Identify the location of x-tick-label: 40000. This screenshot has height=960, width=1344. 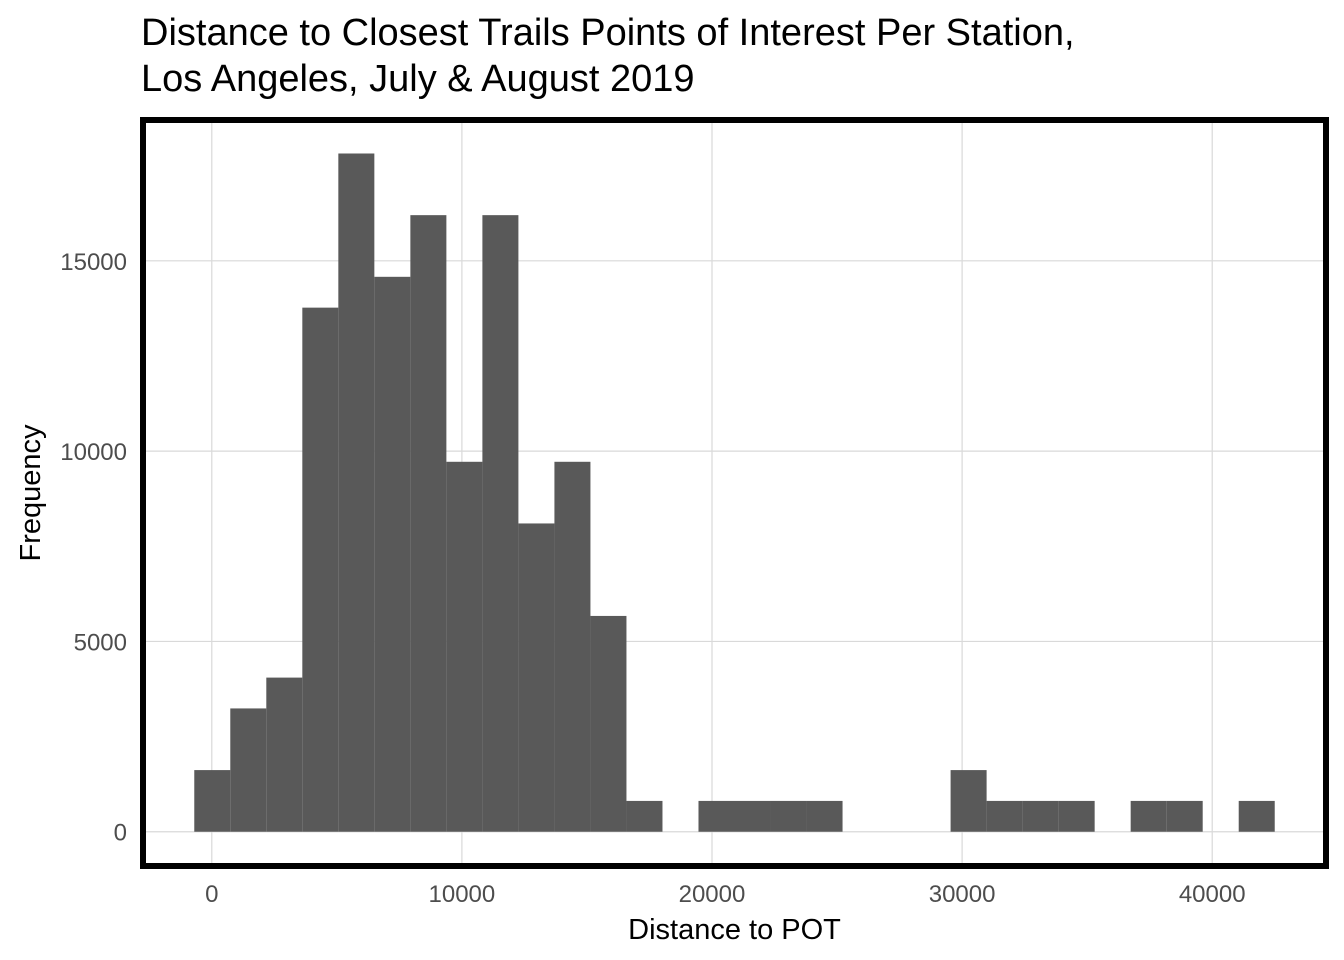
(1212, 894).